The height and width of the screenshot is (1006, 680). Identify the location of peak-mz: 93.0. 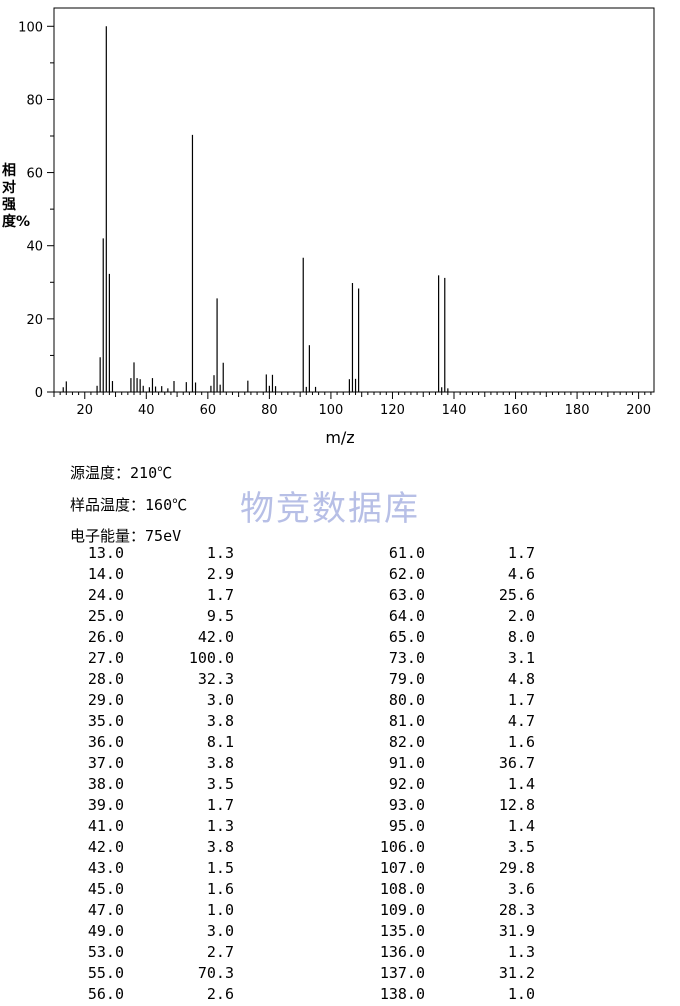
(406, 805).